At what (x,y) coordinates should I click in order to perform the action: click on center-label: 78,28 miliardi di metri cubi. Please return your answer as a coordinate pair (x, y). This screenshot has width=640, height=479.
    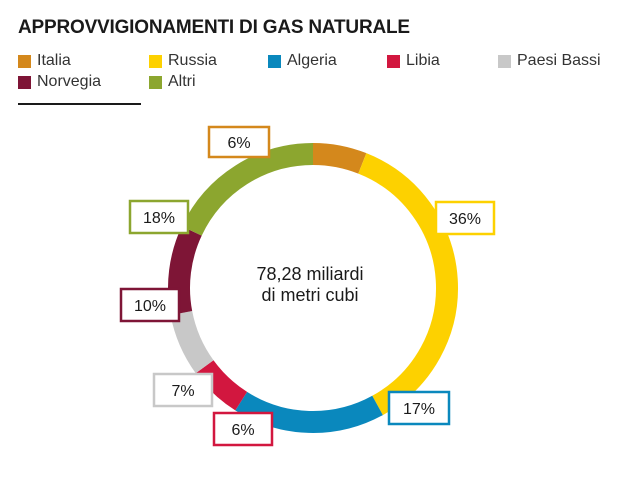
    Looking at the image, I should click on (310, 285).